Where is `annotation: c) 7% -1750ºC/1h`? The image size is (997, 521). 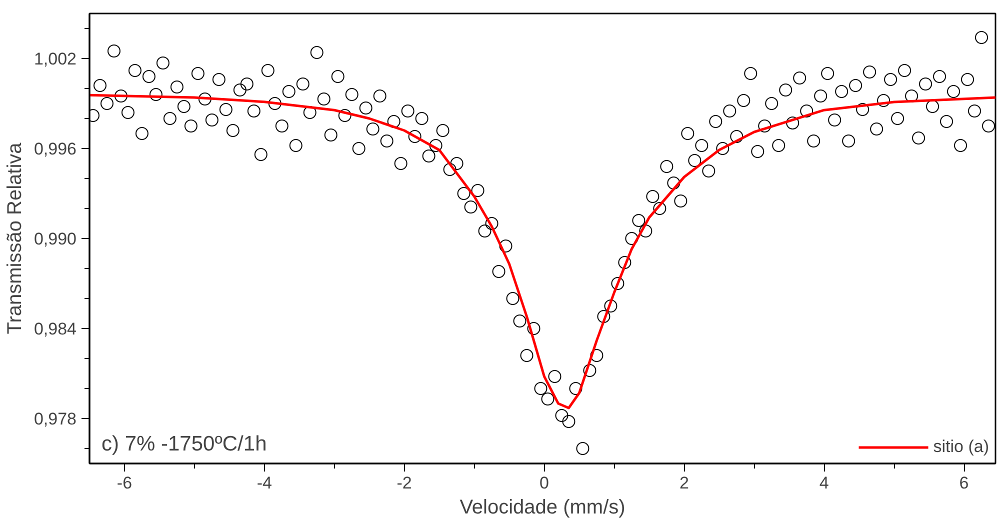 annotation: c) 7% -1750ºC/1h is located at coordinates (184, 444).